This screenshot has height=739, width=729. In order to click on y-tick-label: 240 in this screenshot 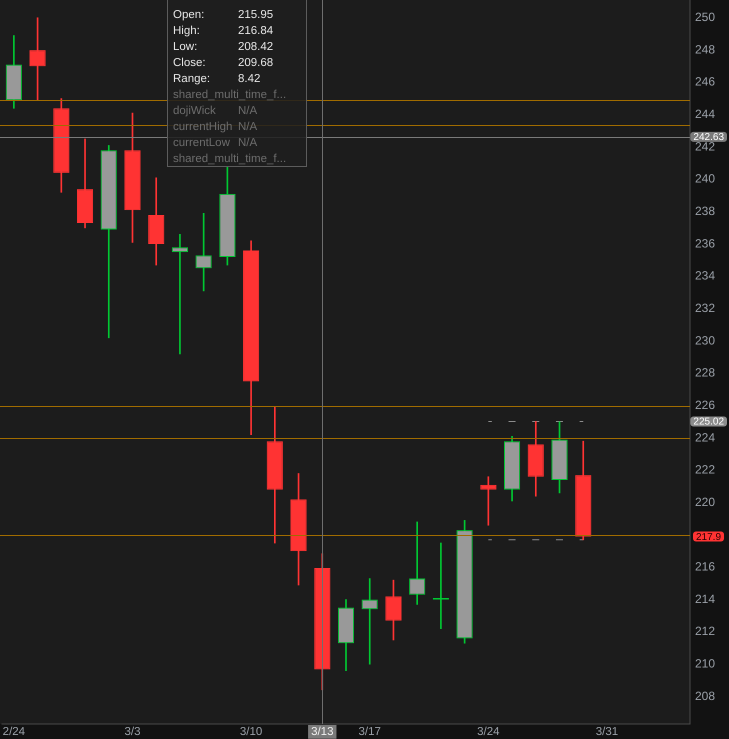, I will do `click(705, 179)`.